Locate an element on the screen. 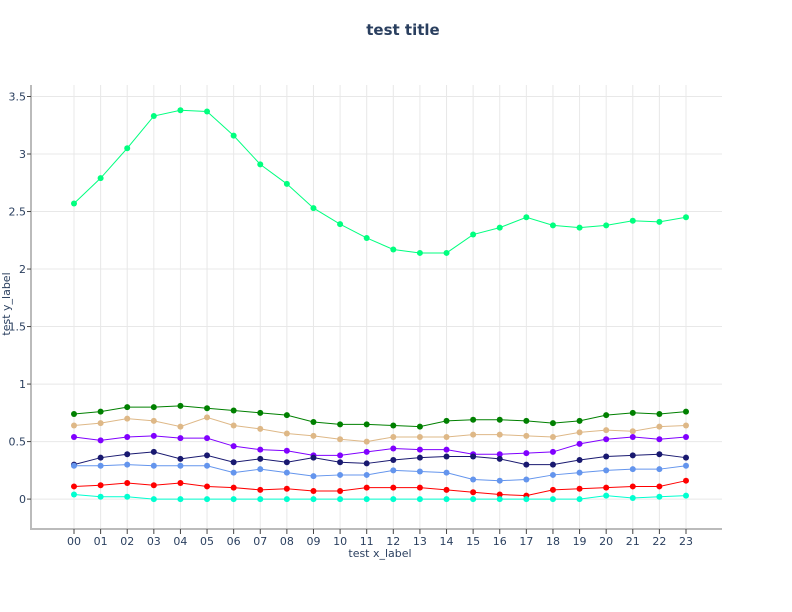 Image resolution: width=792 pixels, height=612 pixels. x-tick-label: 03 is located at coordinates (154, 541).